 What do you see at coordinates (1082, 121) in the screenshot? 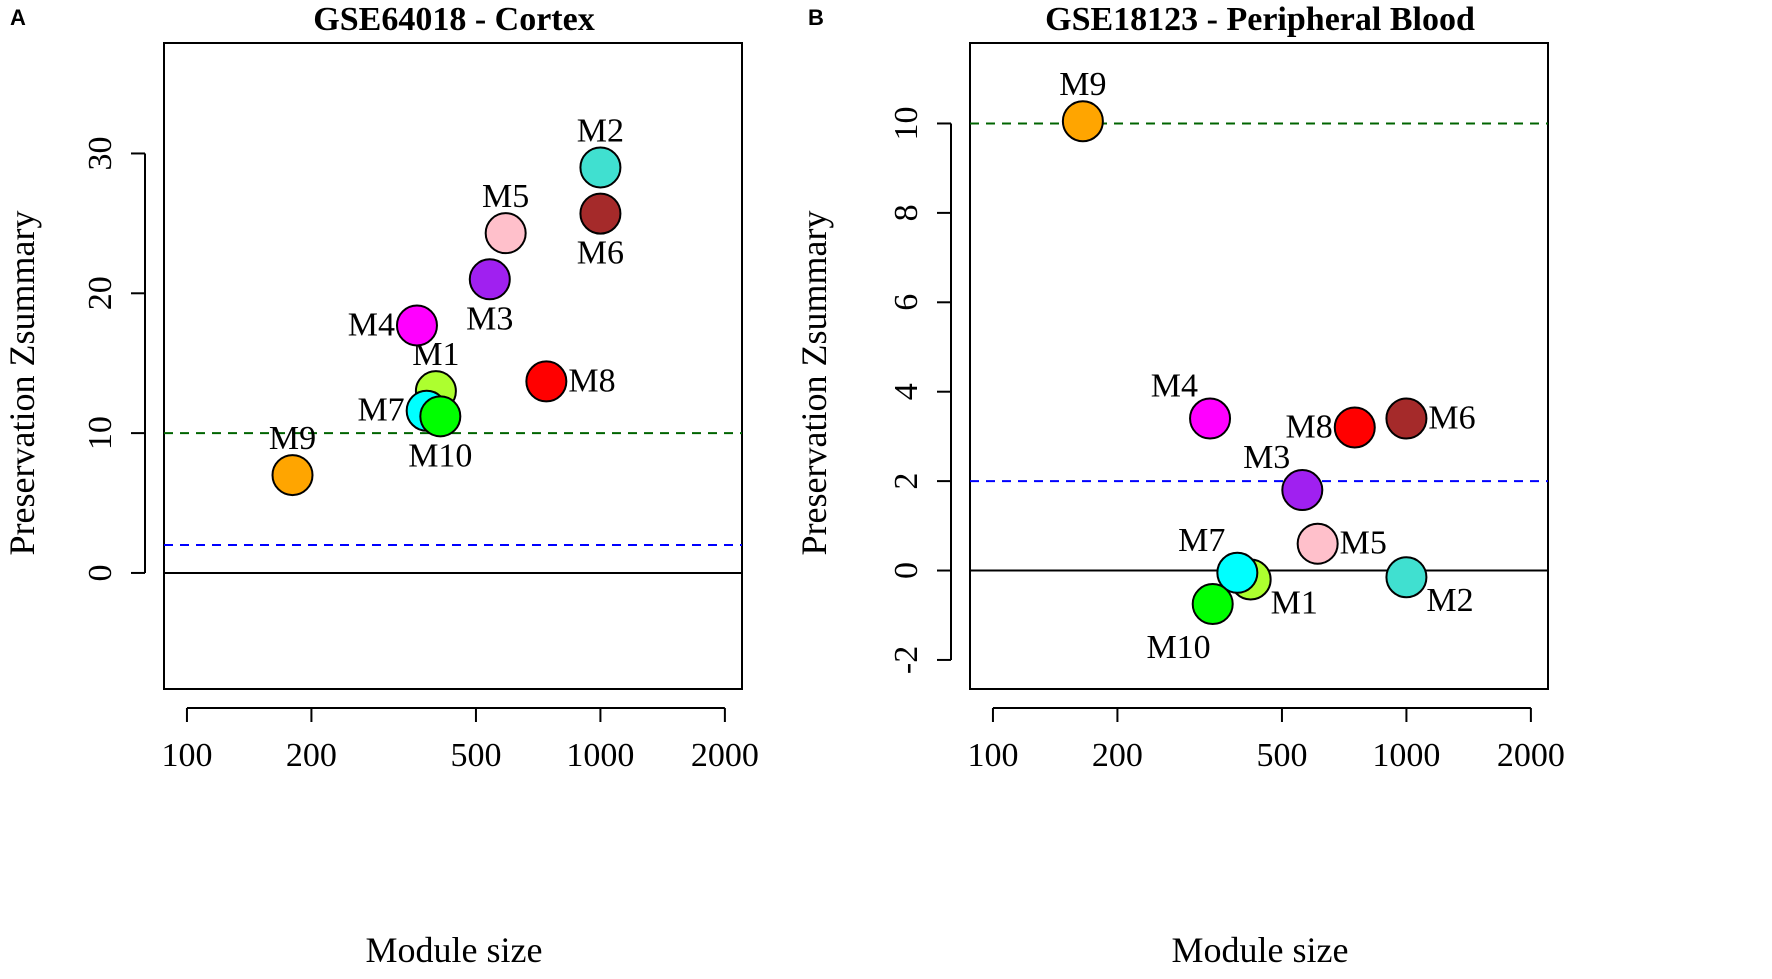
I see `panel-b-point-m9` at bounding box center [1082, 121].